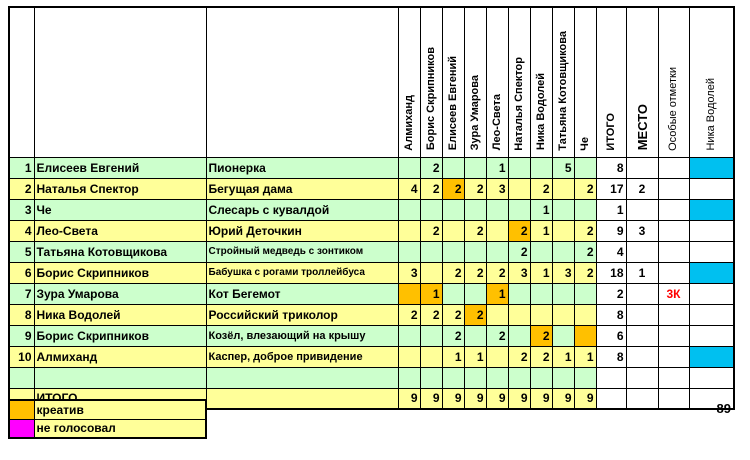 Image resolution: width=750 pixels, height=460 pixels. Describe the element at coordinates (120, 293) in the screenshot. I see `participant-name: Зура Умарова` at that location.